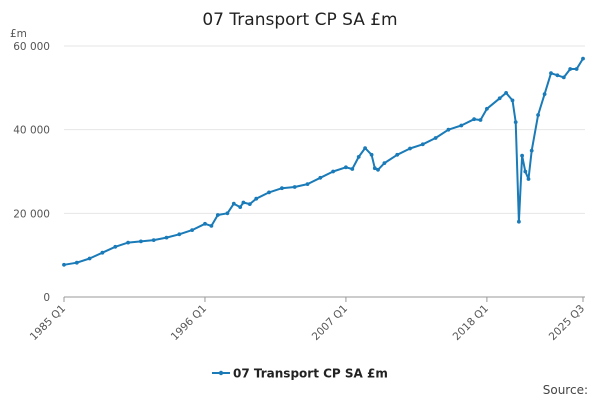  What do you see at coordinates (31, 131) in the screenshot?
I see `y-tick-label: 40 000` at bounding box center [31, 131].